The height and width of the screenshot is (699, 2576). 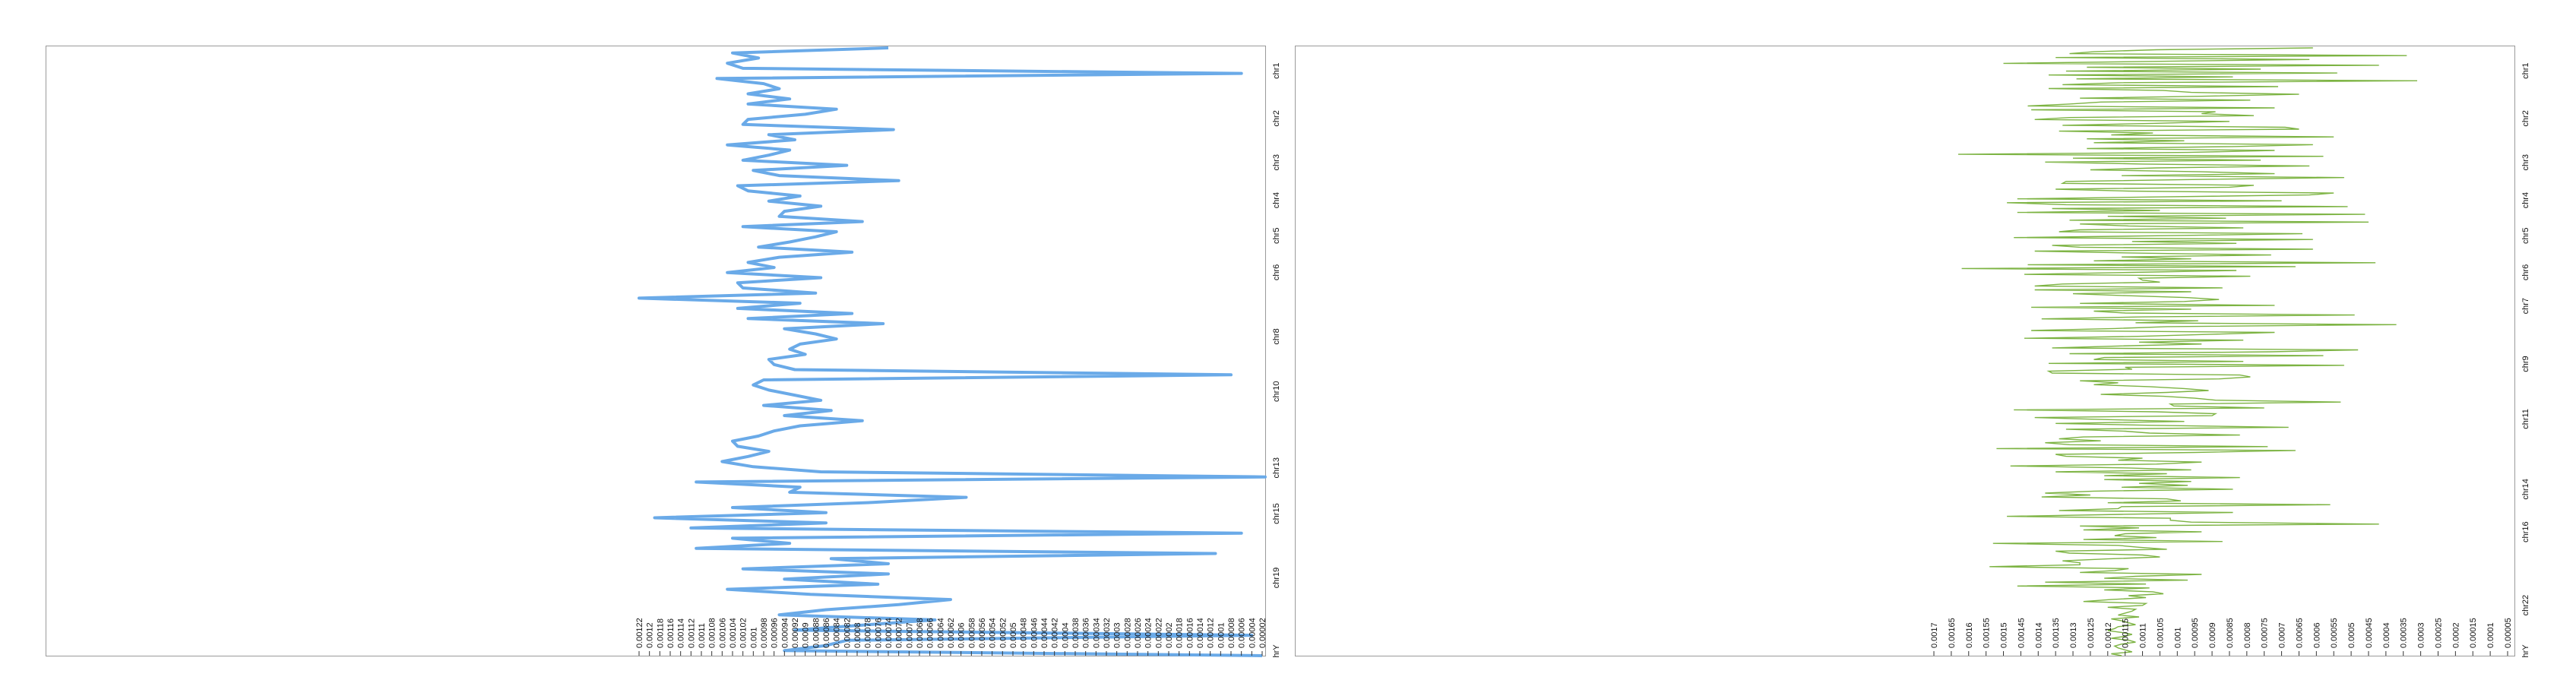 I want to click on x-tick-label: 0.00118, so click(x=660, y=633).